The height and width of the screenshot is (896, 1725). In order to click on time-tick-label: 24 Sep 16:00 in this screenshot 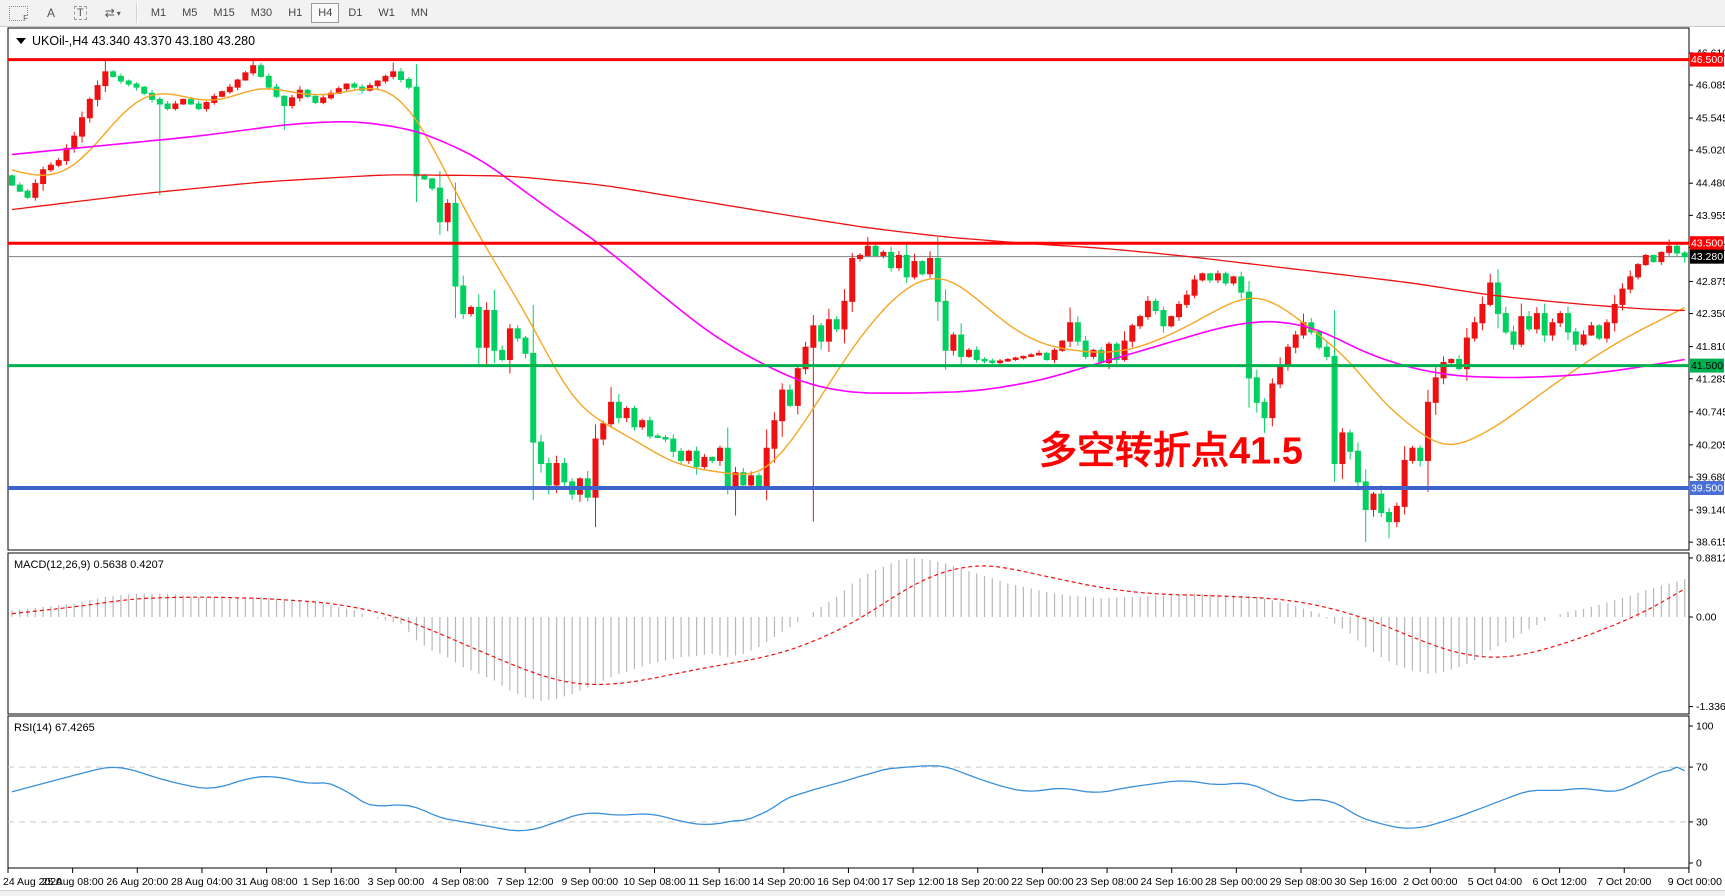, I will do `click(1171, 882)`.